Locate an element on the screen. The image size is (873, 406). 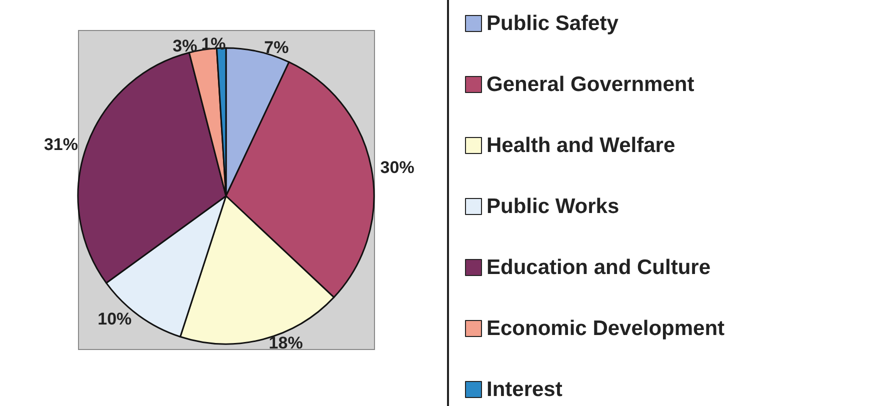
legend-label: Economic Development is located at coordinates (605, 328).